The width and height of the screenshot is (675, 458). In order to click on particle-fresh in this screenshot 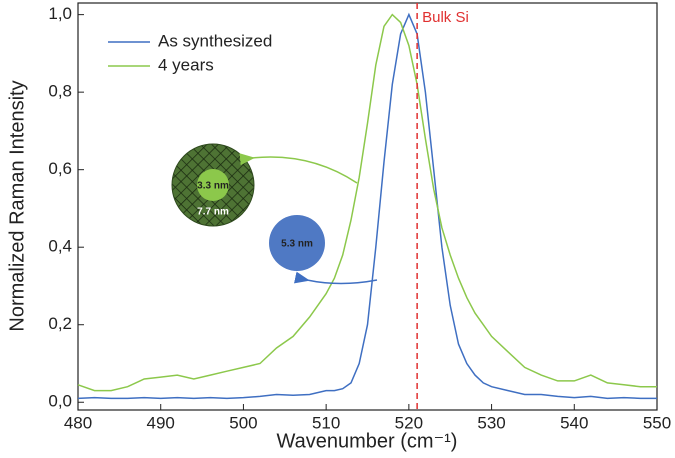, I will do `click(297, 243)`.